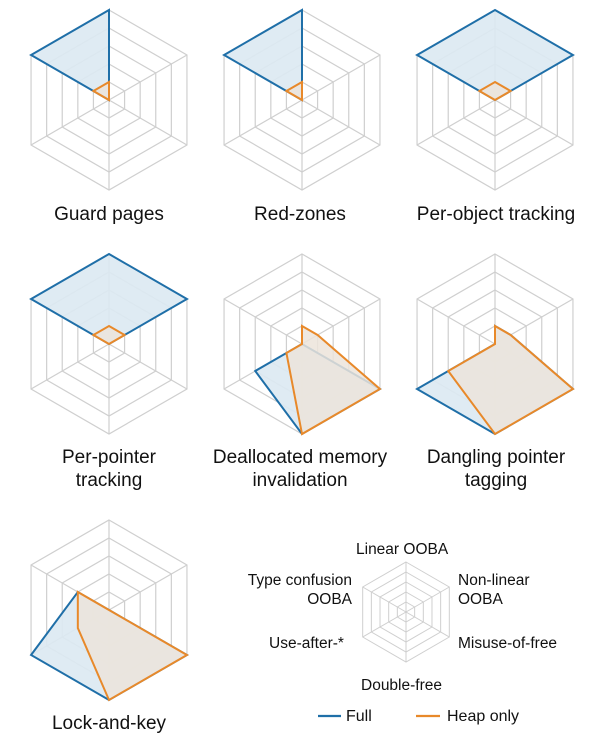 This screenshot has width=598, height=756. I want to click on chart-title-dangling-pointer-tagging: Dangling pointer tagging, so click(496, 469).